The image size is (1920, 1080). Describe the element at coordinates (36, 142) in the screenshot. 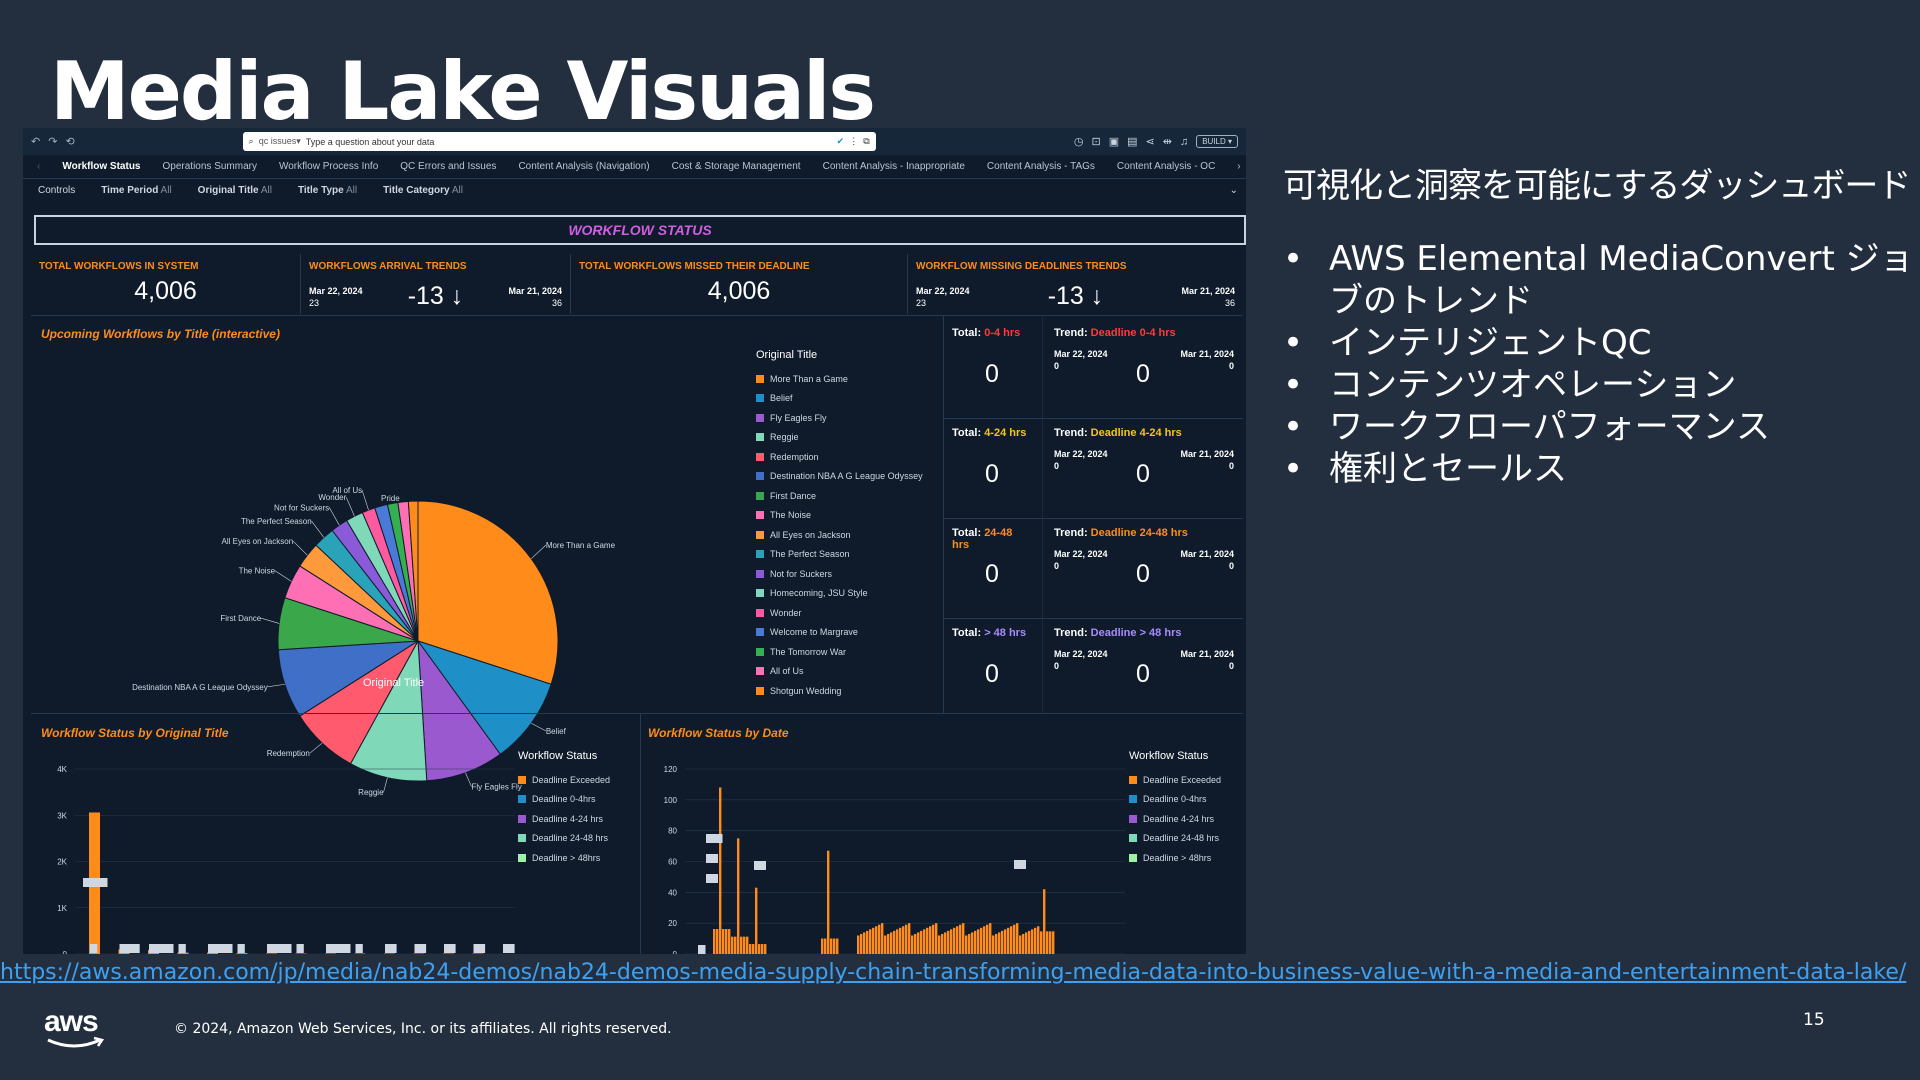

I see `undo-icon: ↶` at that location.